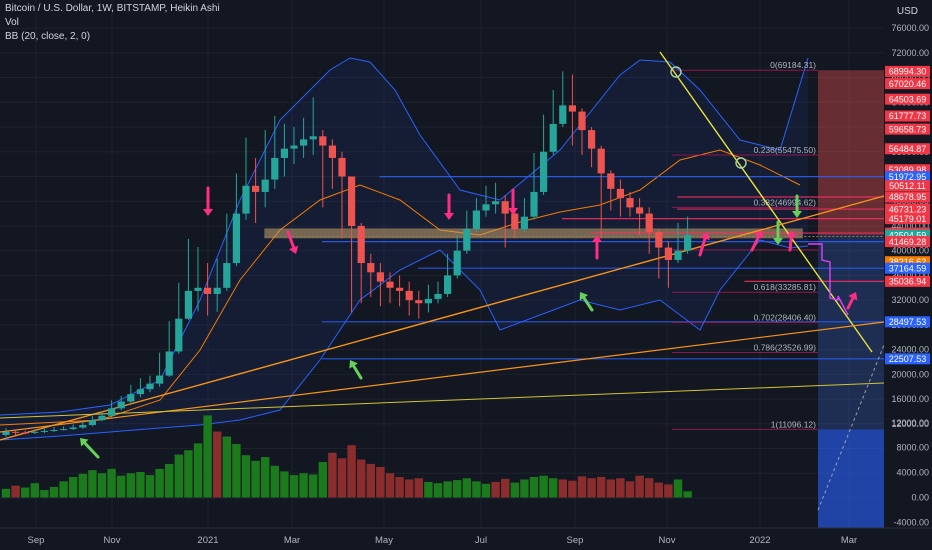 This screenshot has width=932, height=550. I want to click on price-label-text: 53089.98, so click(908, 170).